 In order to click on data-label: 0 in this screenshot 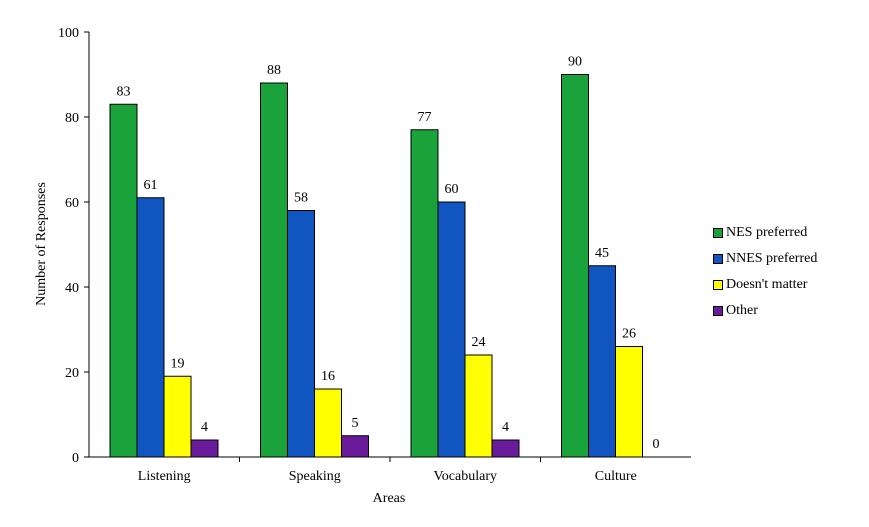, I will do `click(656, 444)`.